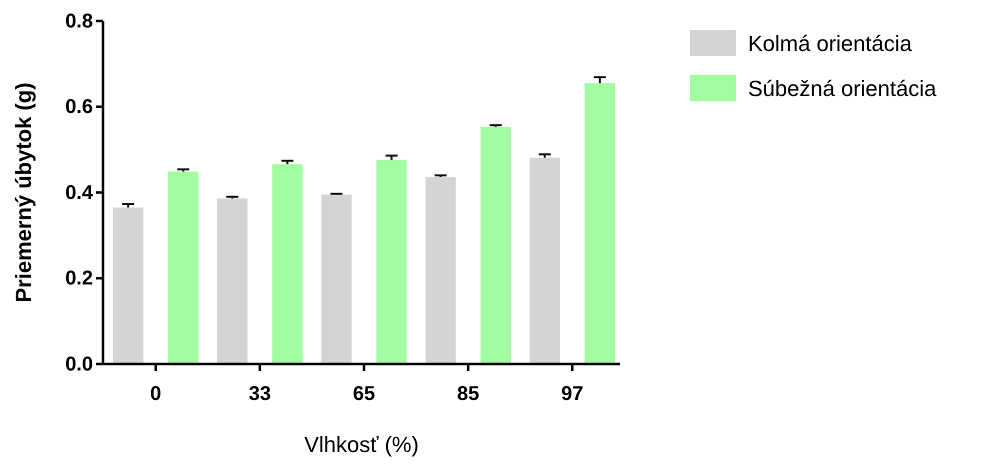  I want to click on x-tick-label: 65, so click(364, 394).